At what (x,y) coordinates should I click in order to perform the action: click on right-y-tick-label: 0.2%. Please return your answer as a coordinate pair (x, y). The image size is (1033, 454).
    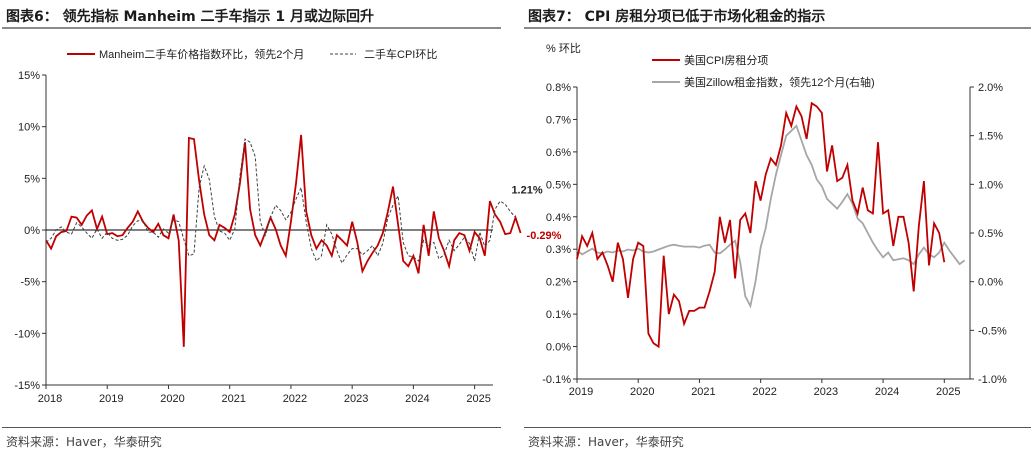
    Looking at the image, I should click on (558, 283).